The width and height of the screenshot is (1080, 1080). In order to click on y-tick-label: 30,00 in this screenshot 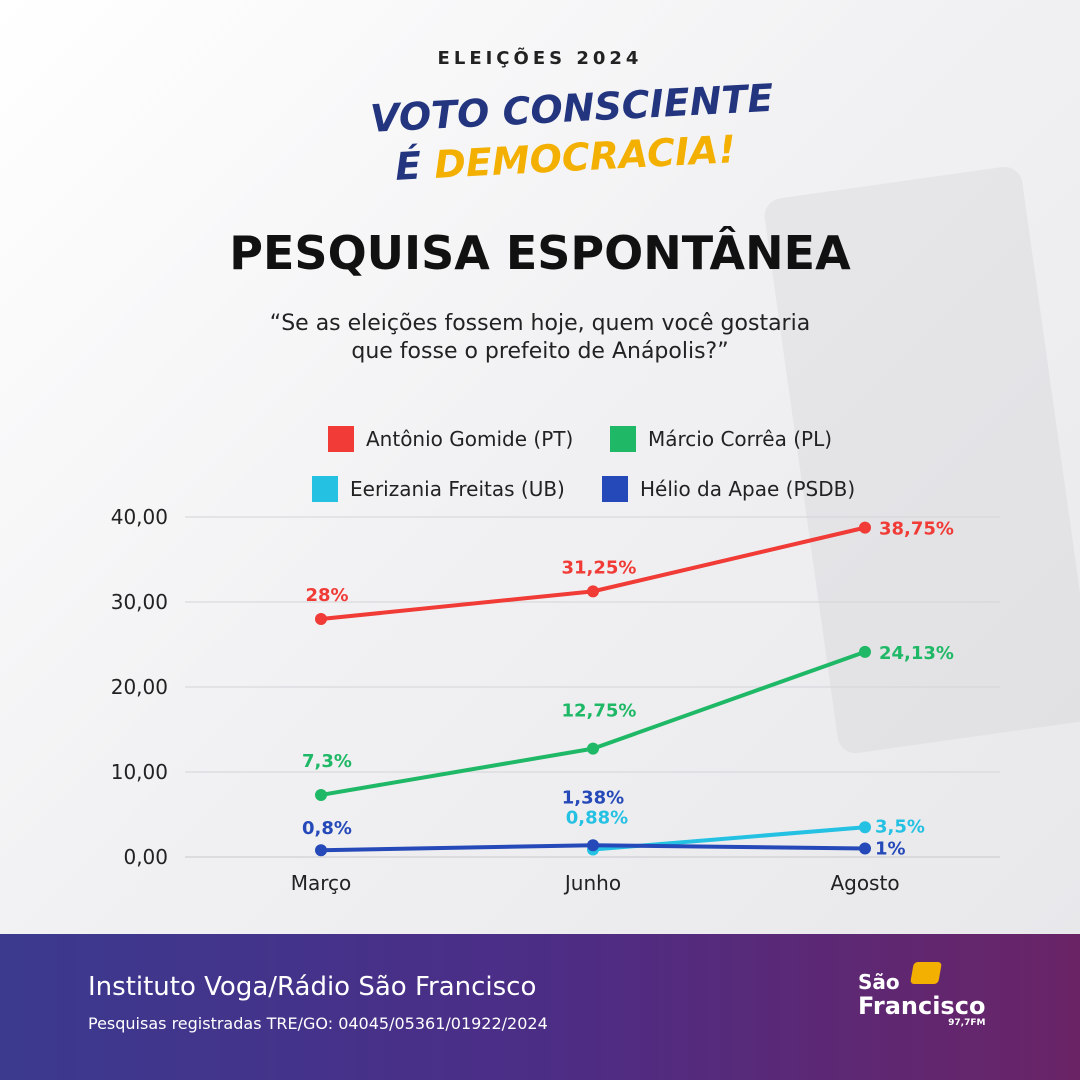, I will do `click(139, 602)`.